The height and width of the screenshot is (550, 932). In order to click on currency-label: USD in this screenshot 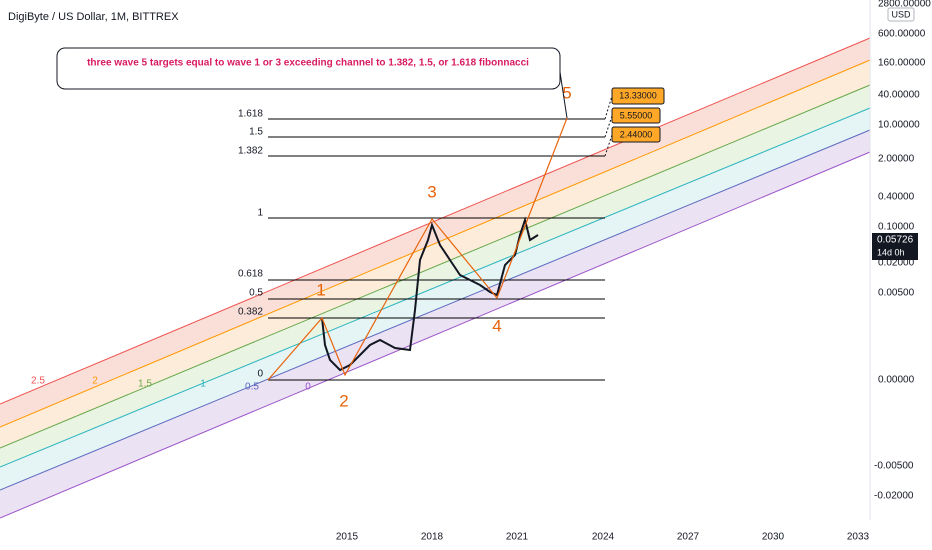, I will do `click(901, 14)`.